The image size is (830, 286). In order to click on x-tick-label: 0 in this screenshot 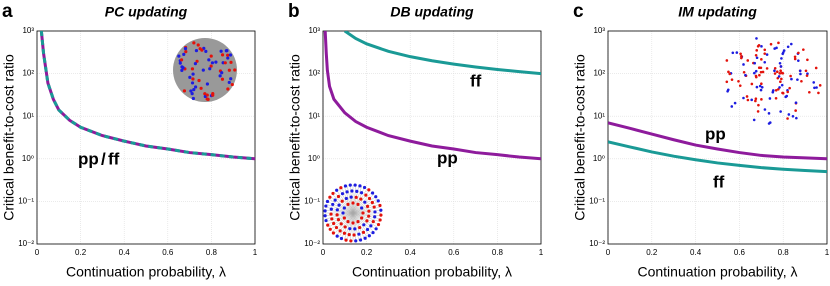, I will do `click(323, 252)`.